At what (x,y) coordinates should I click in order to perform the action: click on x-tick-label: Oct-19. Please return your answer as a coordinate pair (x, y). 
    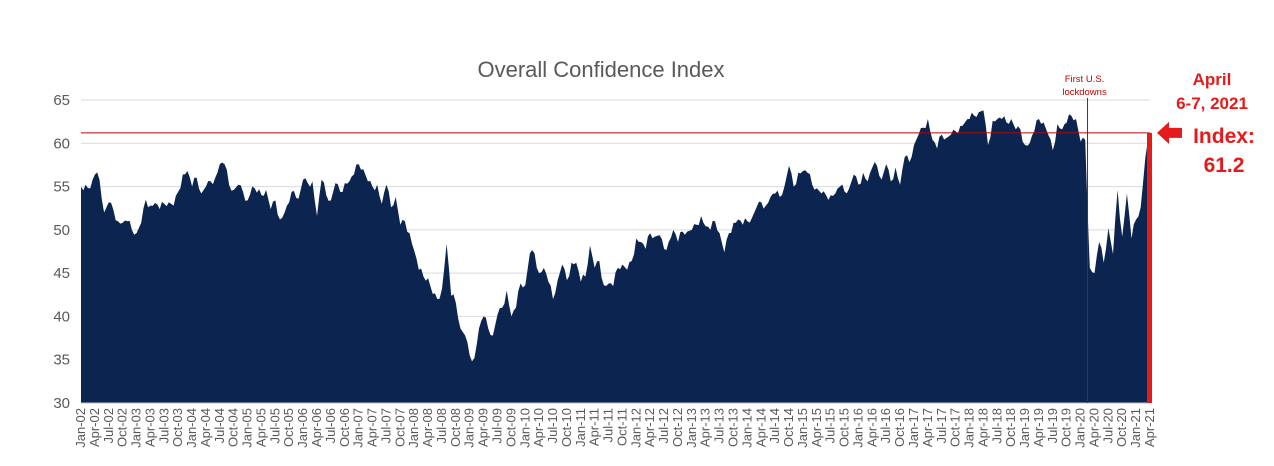
    Looking at the image, I should click on (1066, 427).